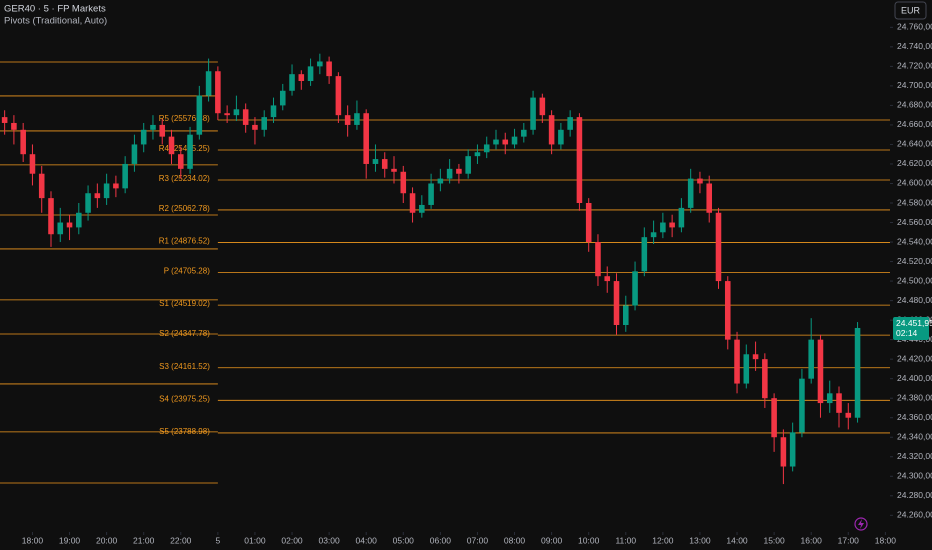 The width and height of the screenshot is (932, 550). Describe the element at coordinates (914, 436) in the screenshot. I see `y-tick-label: 24.340,00` at that location.